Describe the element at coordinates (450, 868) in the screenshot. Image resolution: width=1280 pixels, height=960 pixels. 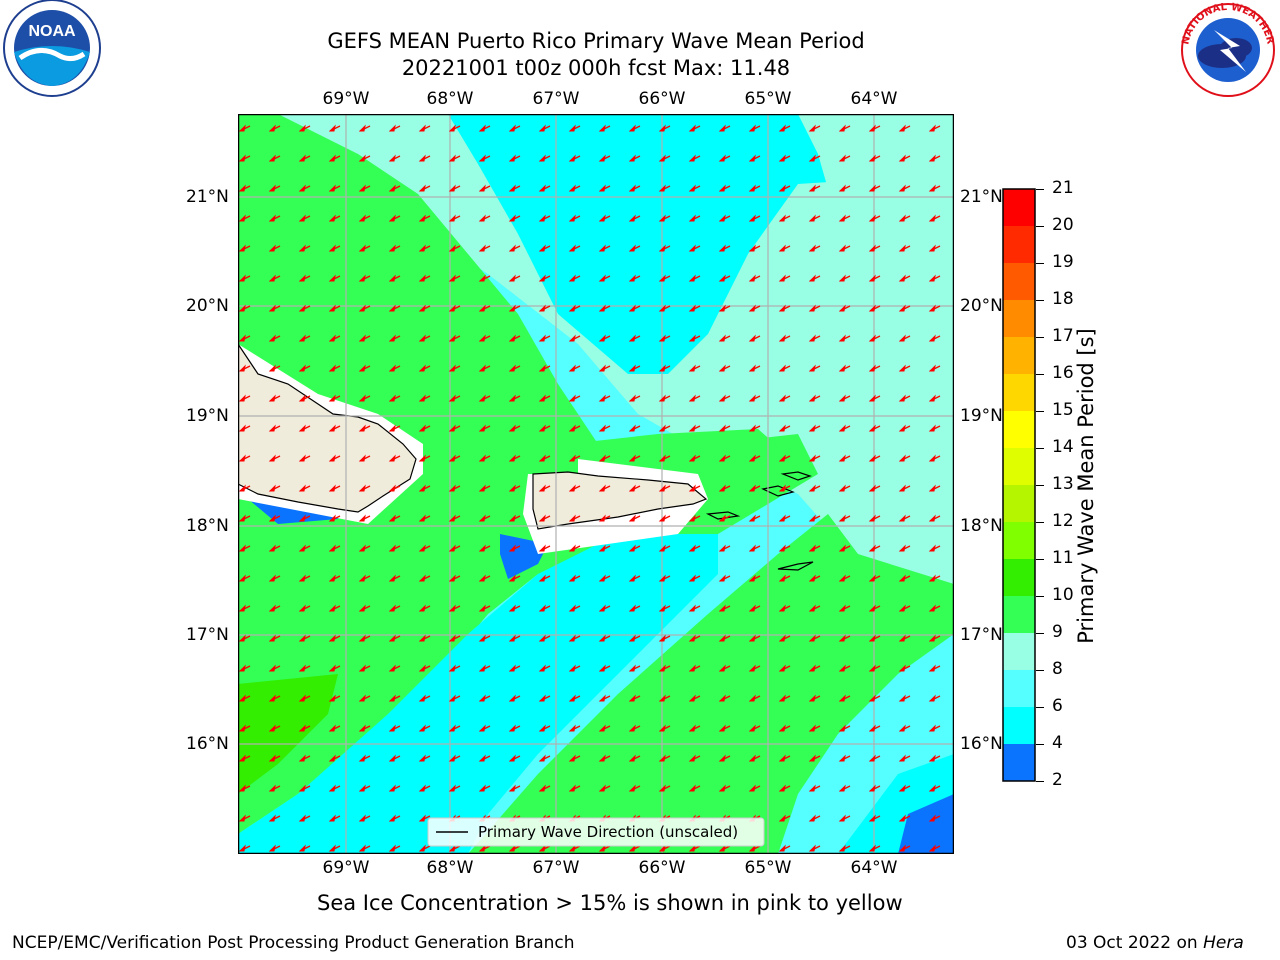
I see `lon-label-bottom: 68°W` at that location.